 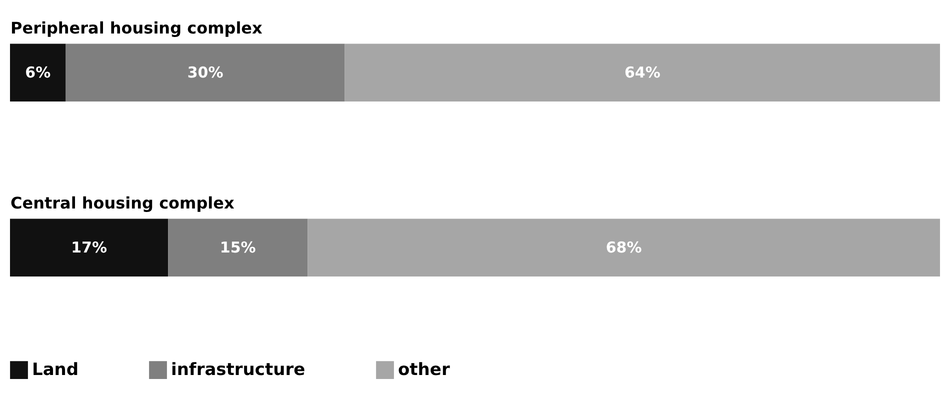 What do you see at coordinates (137, 28) in the screenshot?
I see `y-tick-label: Peripheral housing complex` at bounding box center [137, 28].